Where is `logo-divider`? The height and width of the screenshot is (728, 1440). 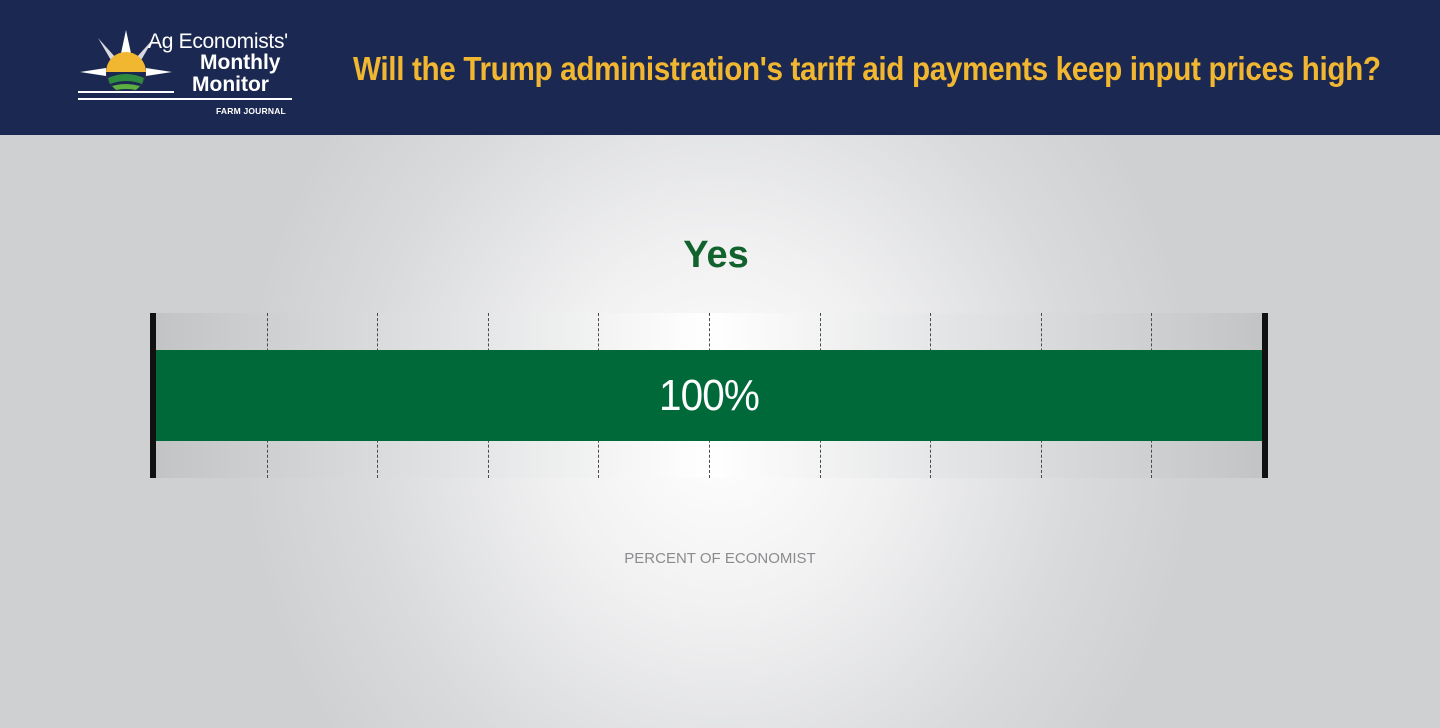
logo-divider is located at coordinates (185, 99).